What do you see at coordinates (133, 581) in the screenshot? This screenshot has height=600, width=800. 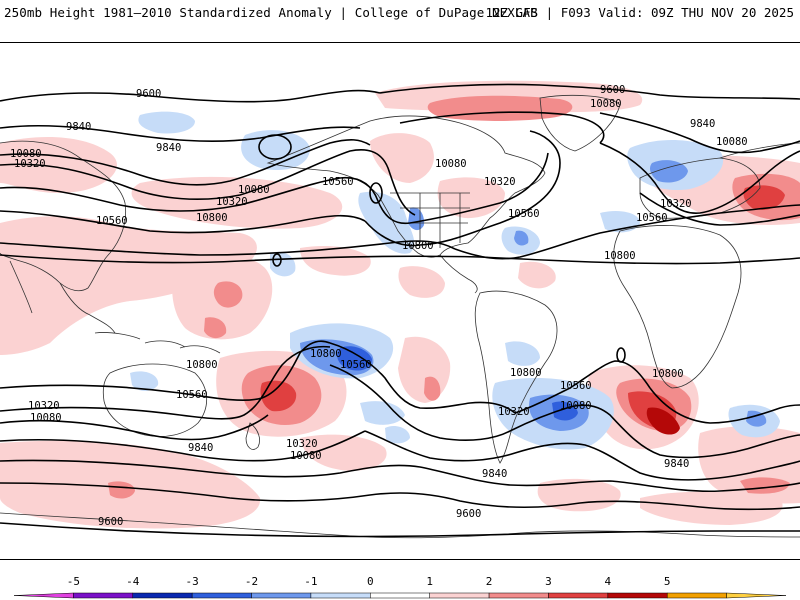 I see `colorbar-tick-label: -4` at bounding box center [133, 581].